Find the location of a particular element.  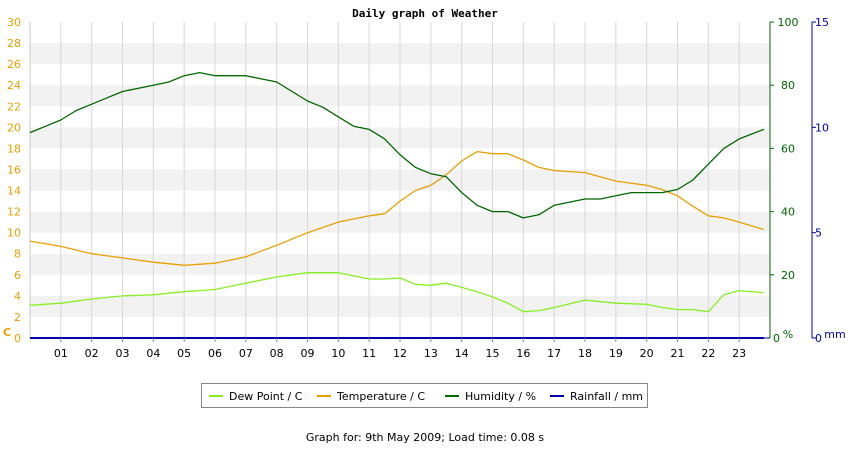

left-tick-label: 10 is located at coordinates (14, 233).